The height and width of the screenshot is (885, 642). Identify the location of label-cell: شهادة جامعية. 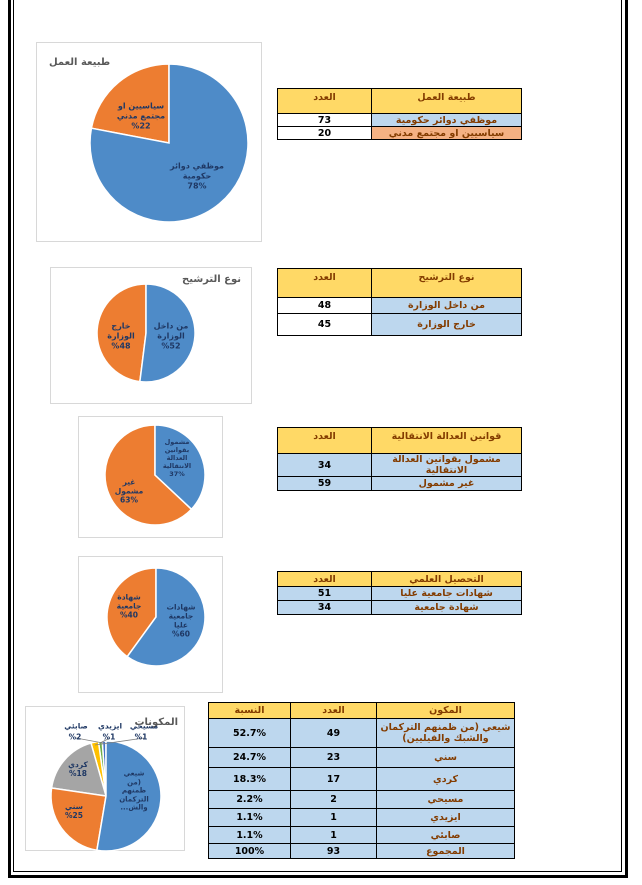
(446, 607).